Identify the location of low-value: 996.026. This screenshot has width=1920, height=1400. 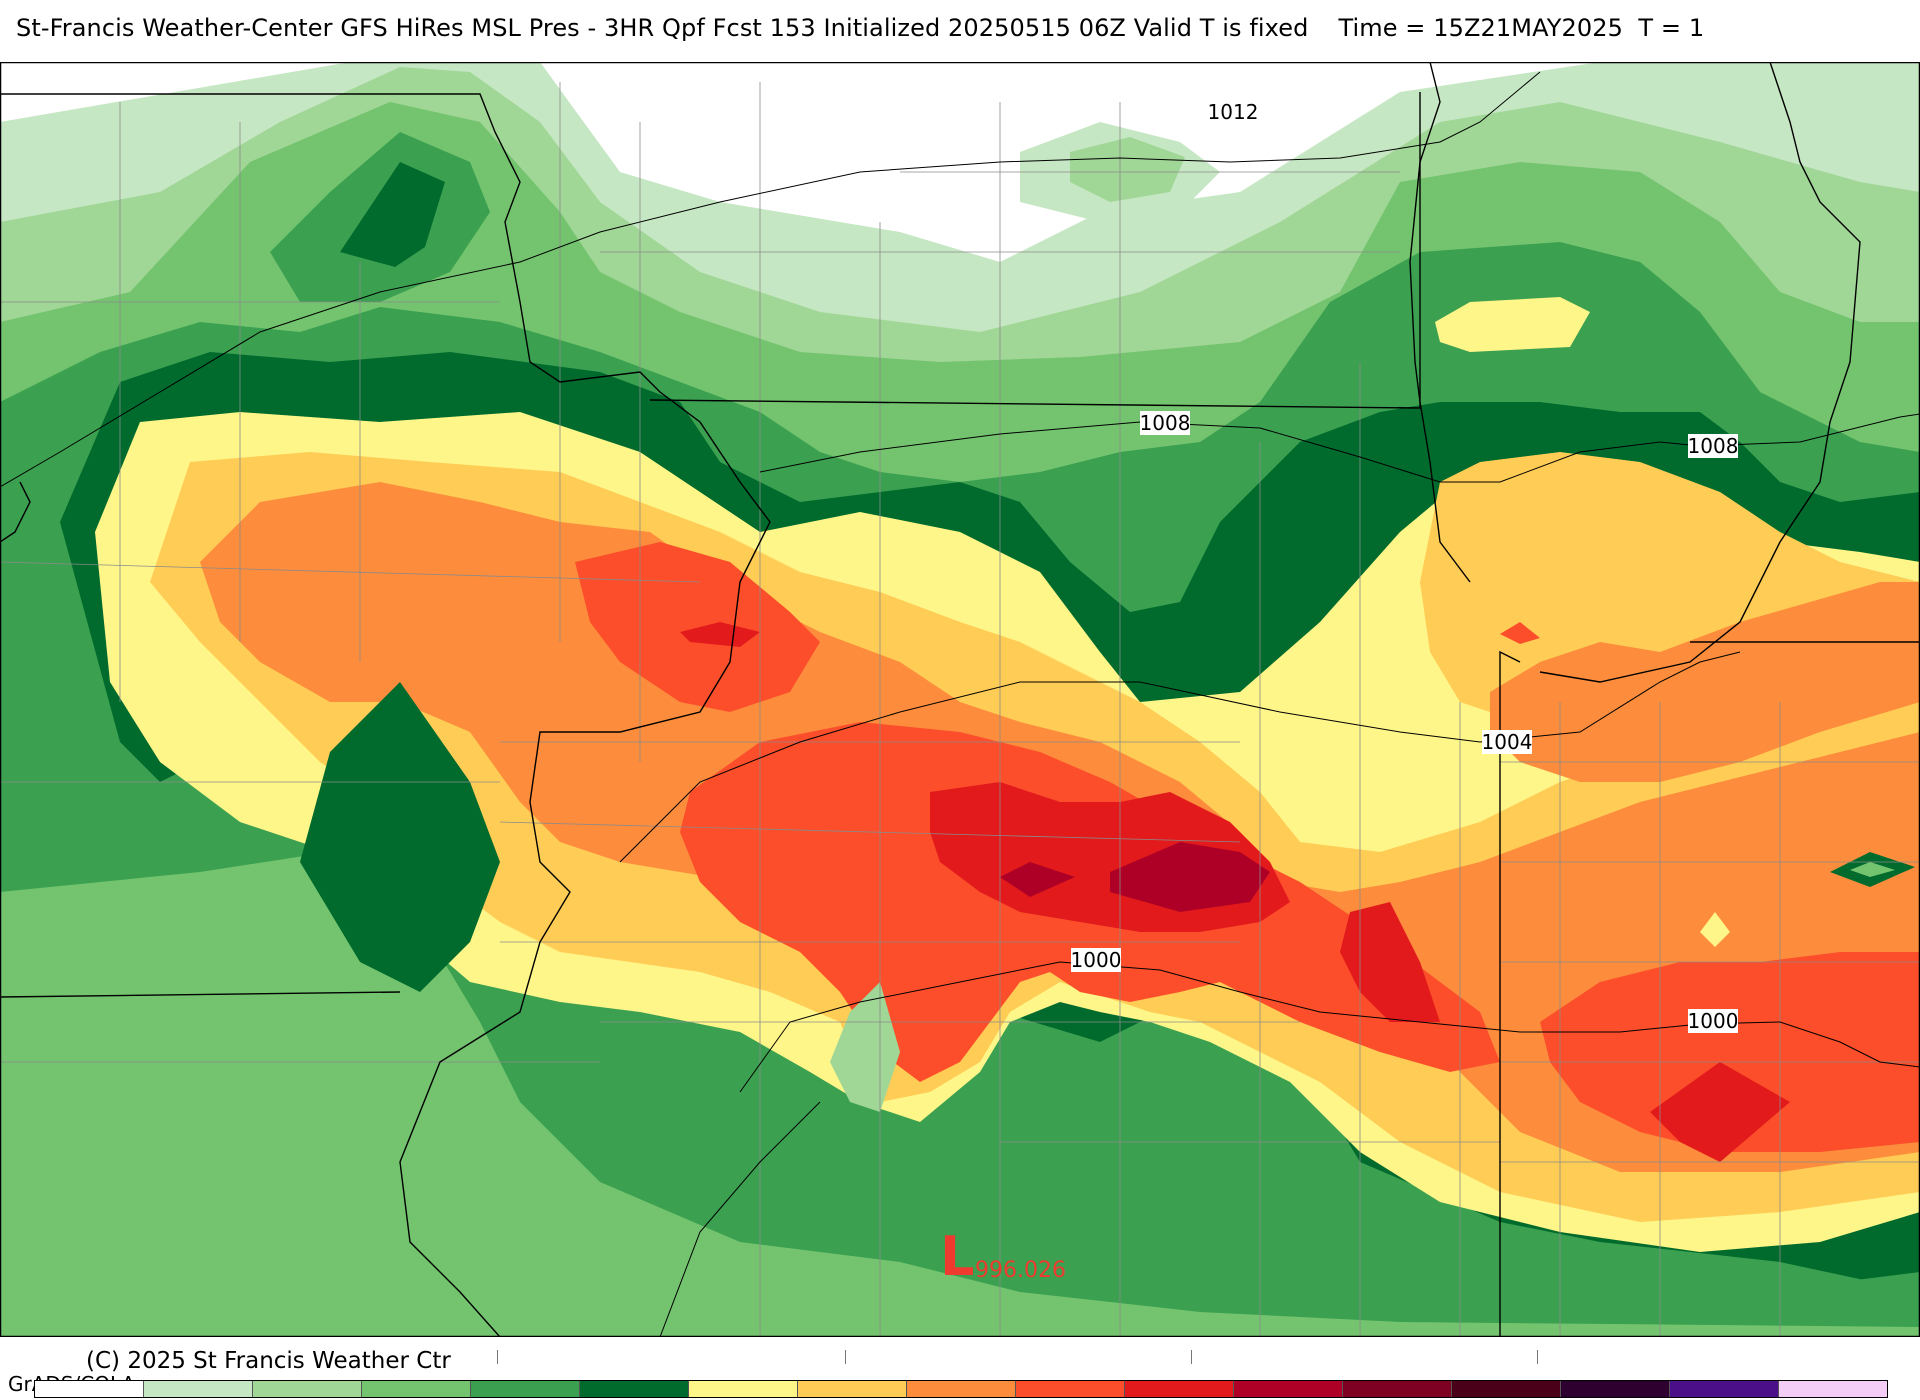
(1020, 1270).